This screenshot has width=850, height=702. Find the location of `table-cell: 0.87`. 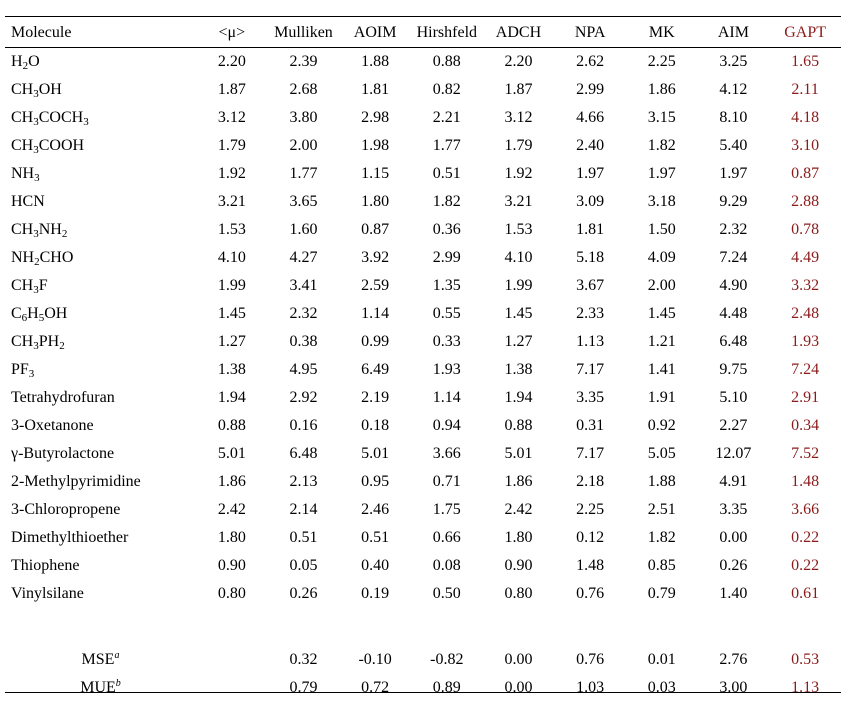

table-cell: 0.87 is located at coordinates (805, 173).